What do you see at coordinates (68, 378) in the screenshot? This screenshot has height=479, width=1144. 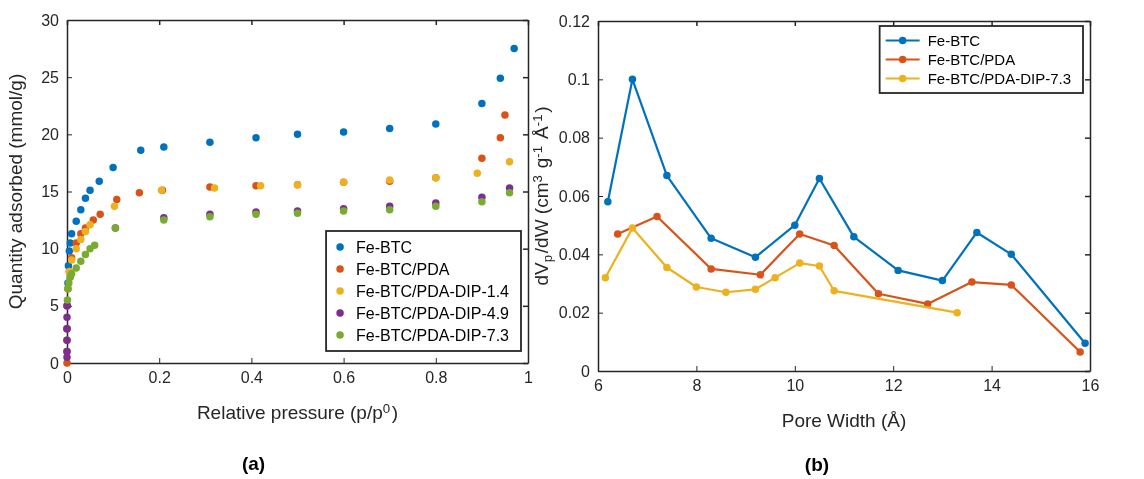 I see `x-tick-label: 0` at bounding box center [68, 378].